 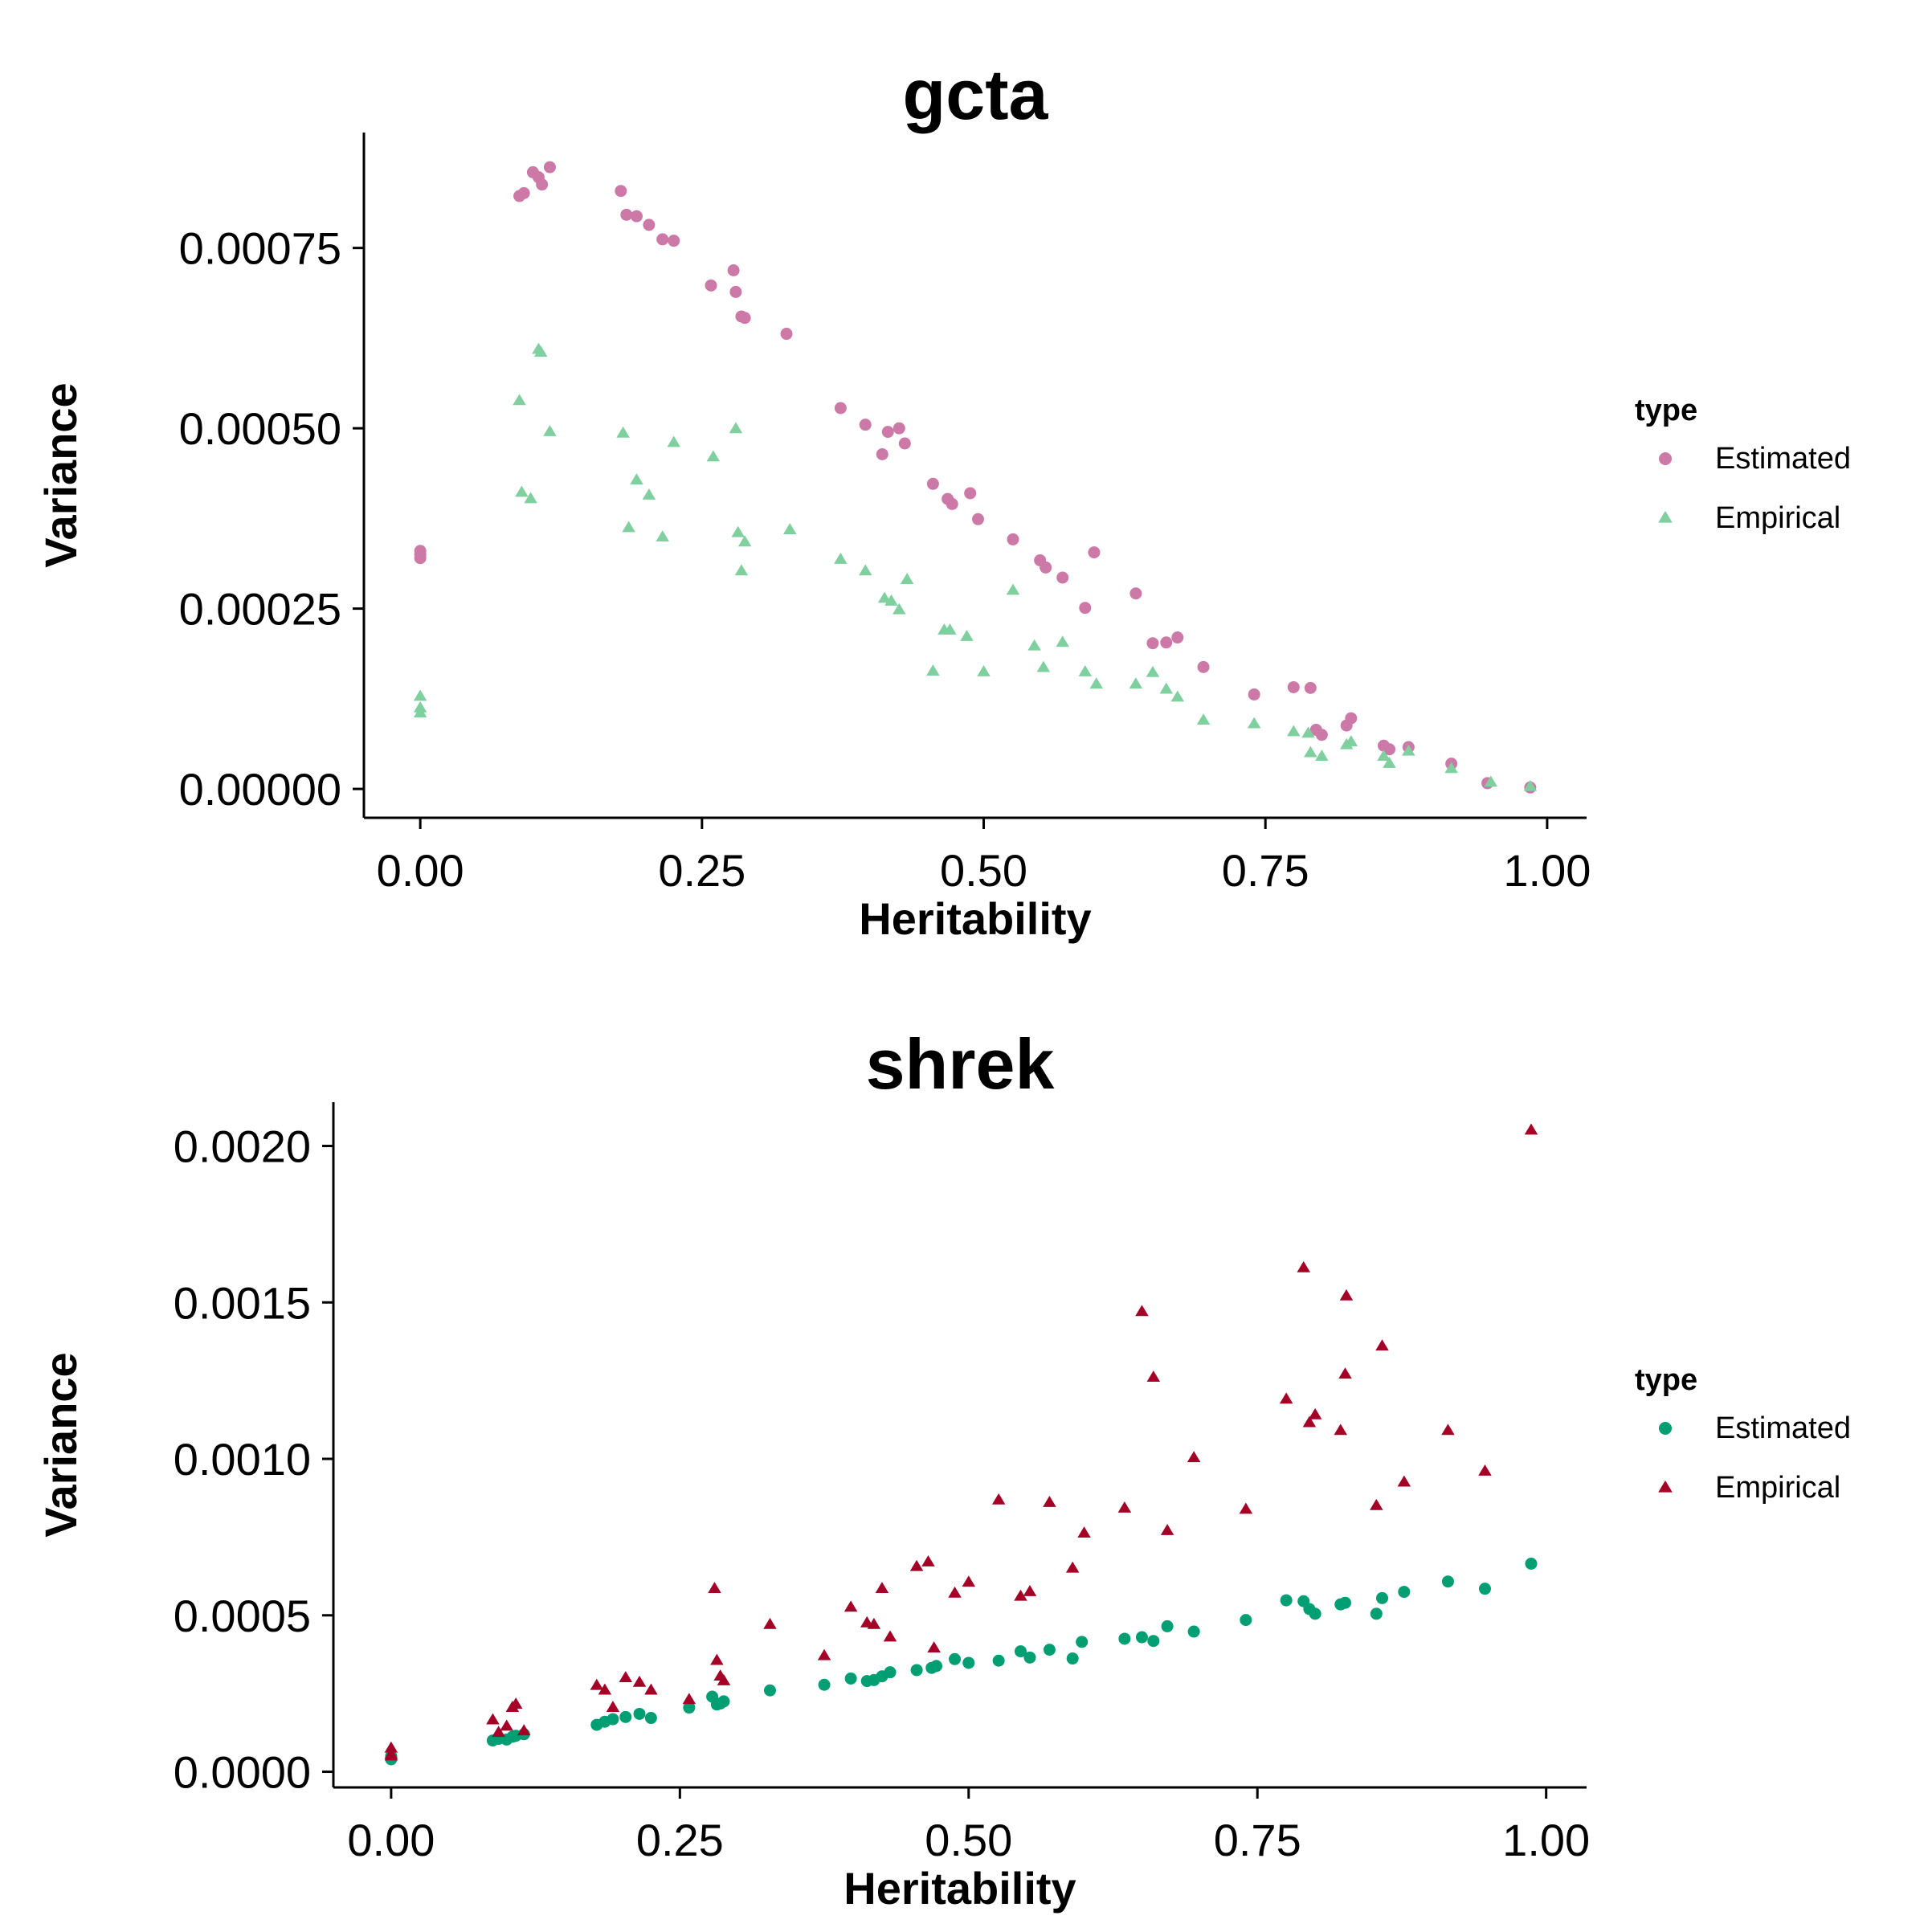 What do you see at coordinates (242, 1773) in the screenshot?
I see `y-tick-label: 0.0000` at bounding box center [242, 1773].